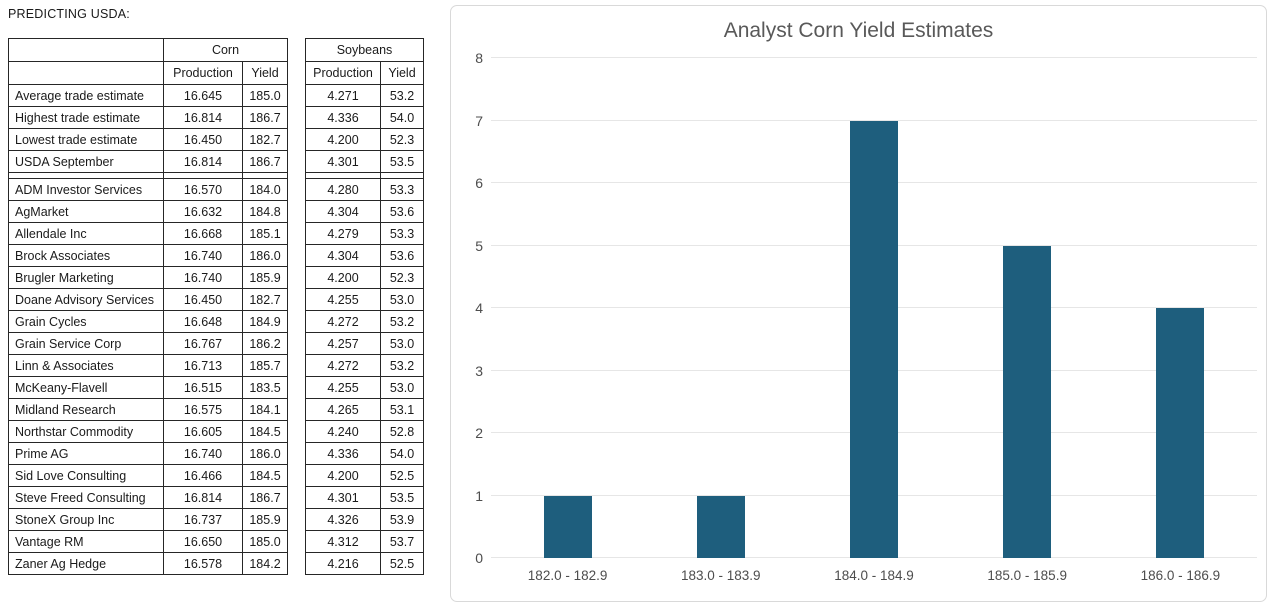 The image size is (1279, 608). Describe the element at coordinates (86, 73) in the screenshot. I see `corner-cell` at that location.